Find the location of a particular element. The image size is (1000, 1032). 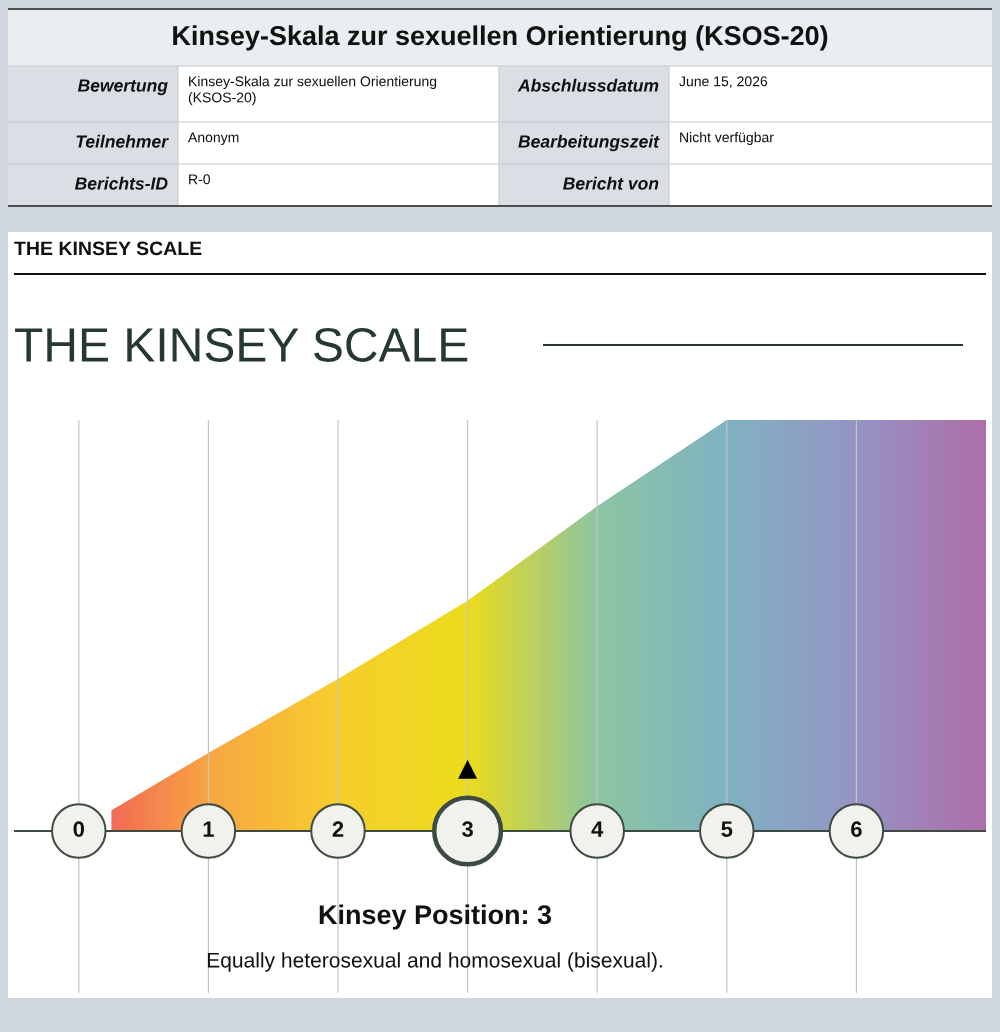

text: Anonym is located at coordinates (213, 139).